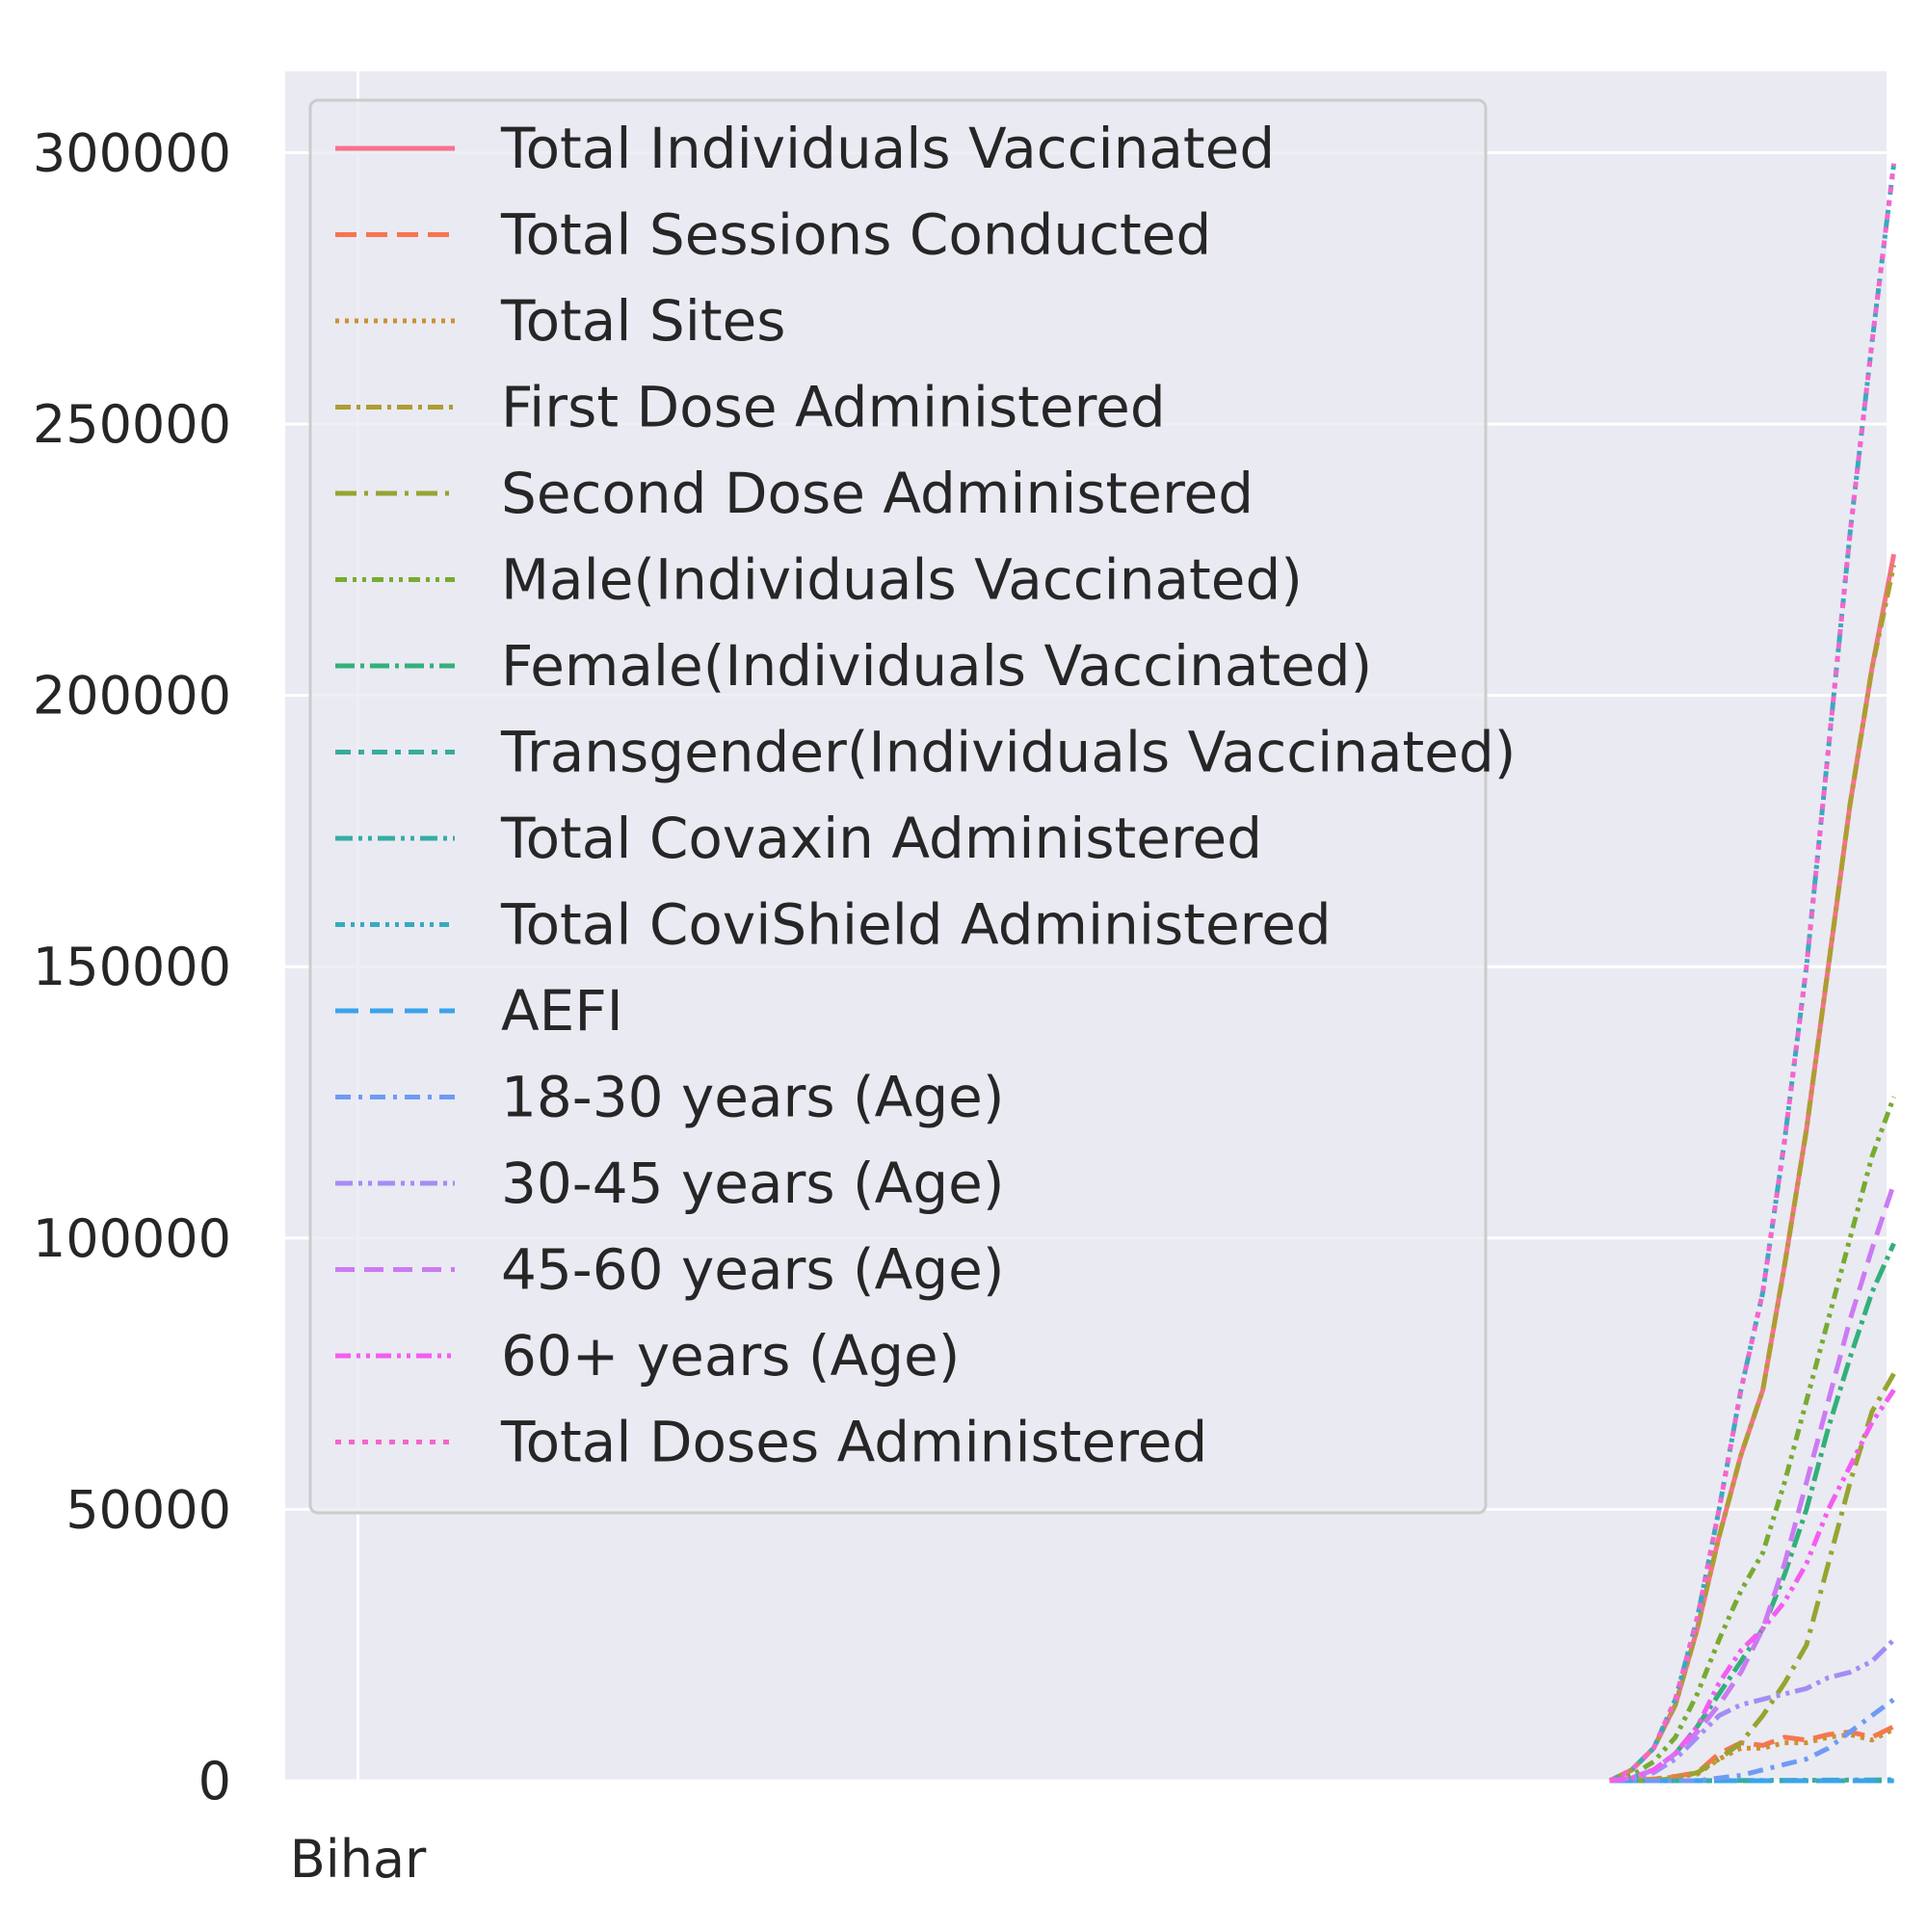 This screenshot has height=1932, width=1927. What do you see at coordinates (132, 696) in the screenshot?
I see `y-tick-label: 200000` at bounding box center [132, 696].